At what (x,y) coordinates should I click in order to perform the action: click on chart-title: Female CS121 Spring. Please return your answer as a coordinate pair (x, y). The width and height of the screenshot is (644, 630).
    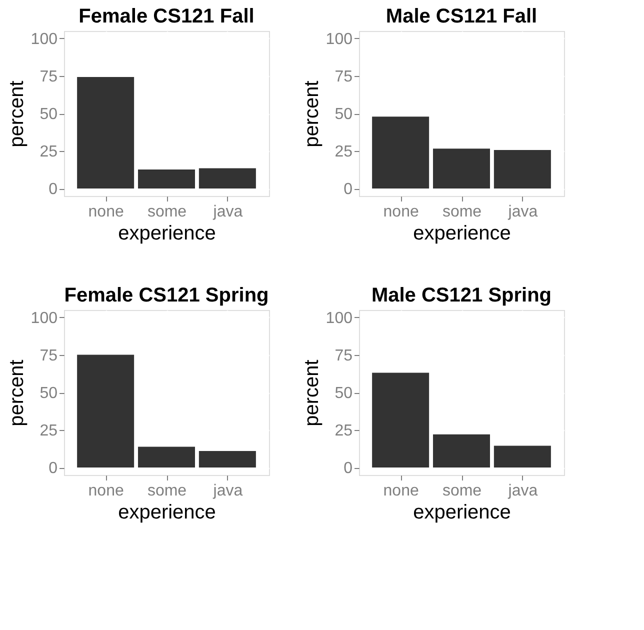
    Looking at the image, I should click on (166, 295).